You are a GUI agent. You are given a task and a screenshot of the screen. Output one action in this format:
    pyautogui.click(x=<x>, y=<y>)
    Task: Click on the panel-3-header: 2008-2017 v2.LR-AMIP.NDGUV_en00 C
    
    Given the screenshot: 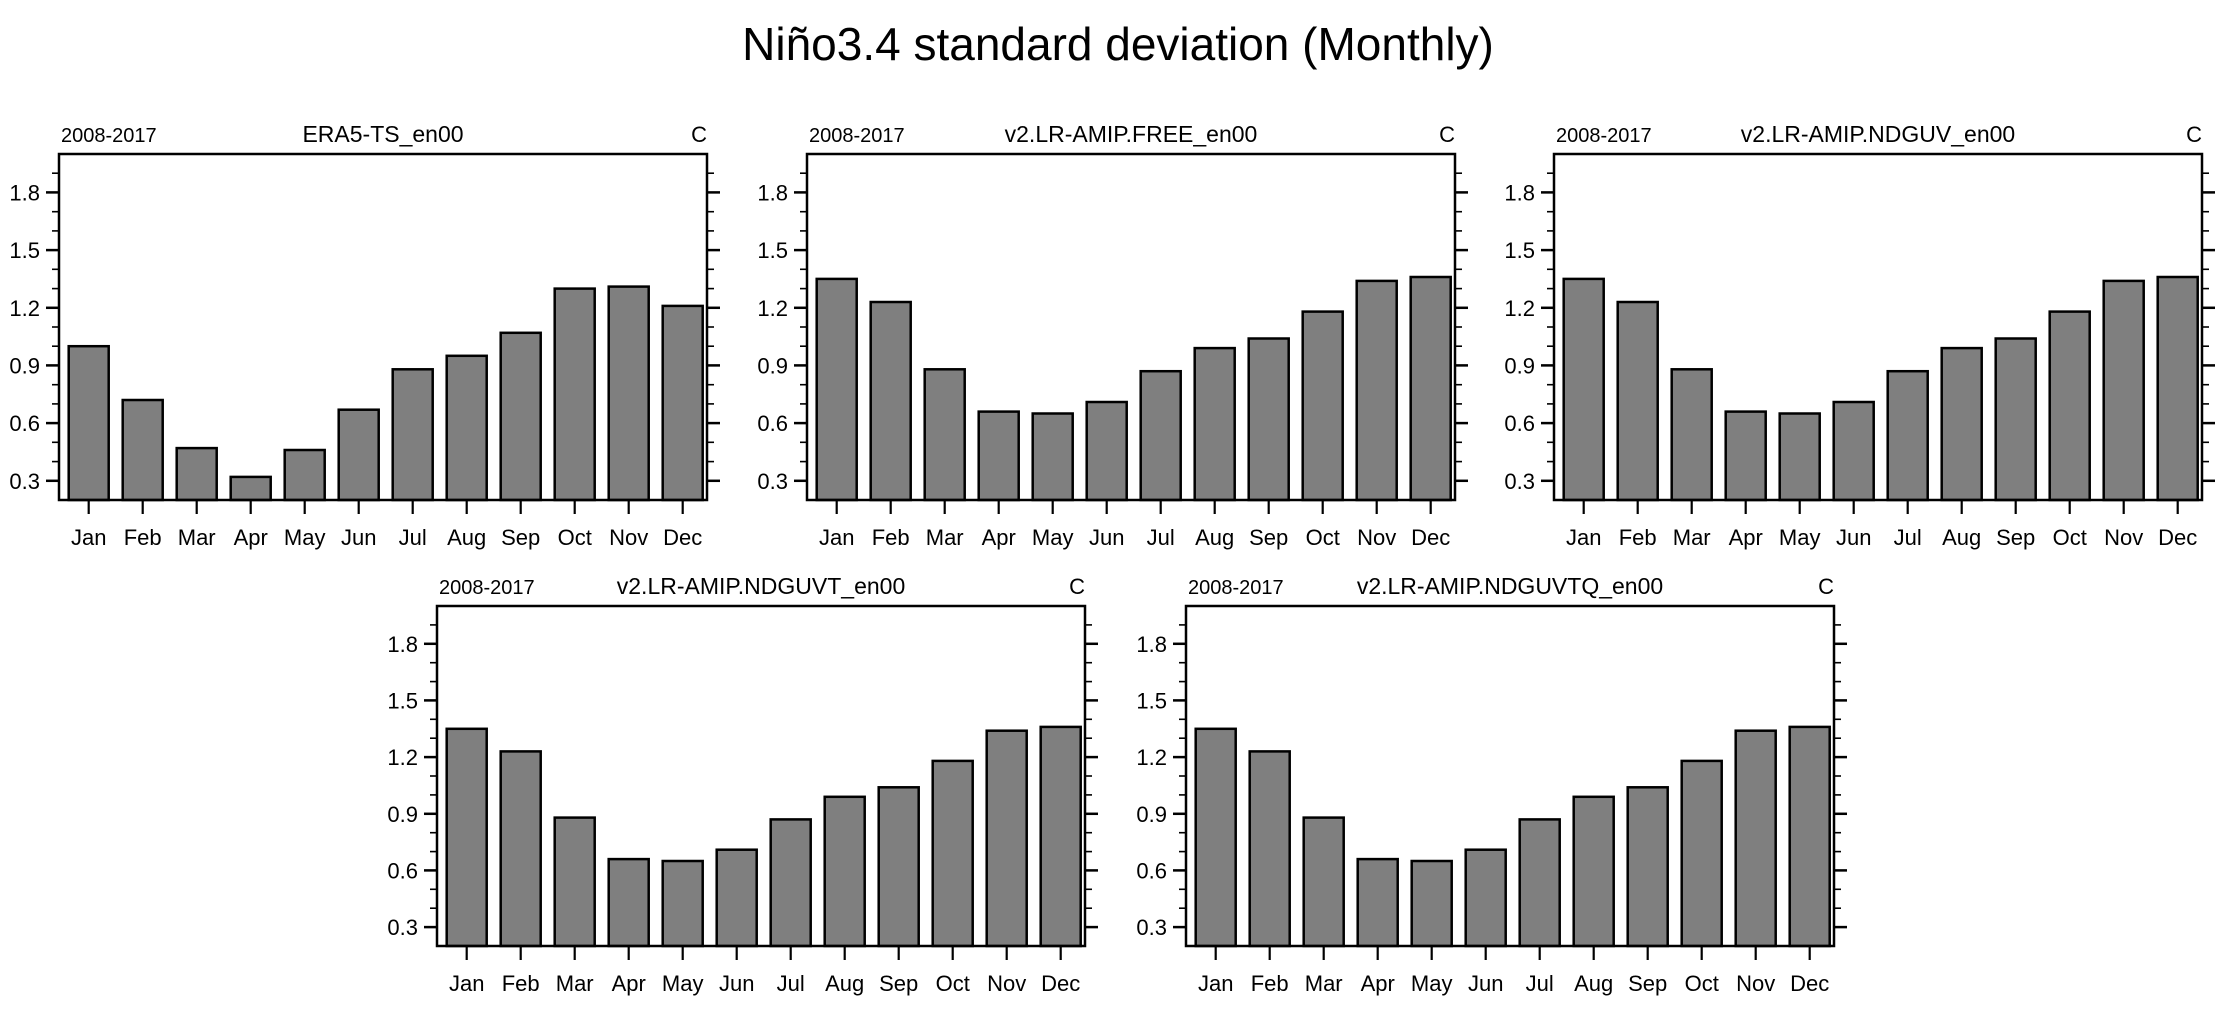 What is the action you would take?
    pyautogui.click(x=1878, y=132)
    